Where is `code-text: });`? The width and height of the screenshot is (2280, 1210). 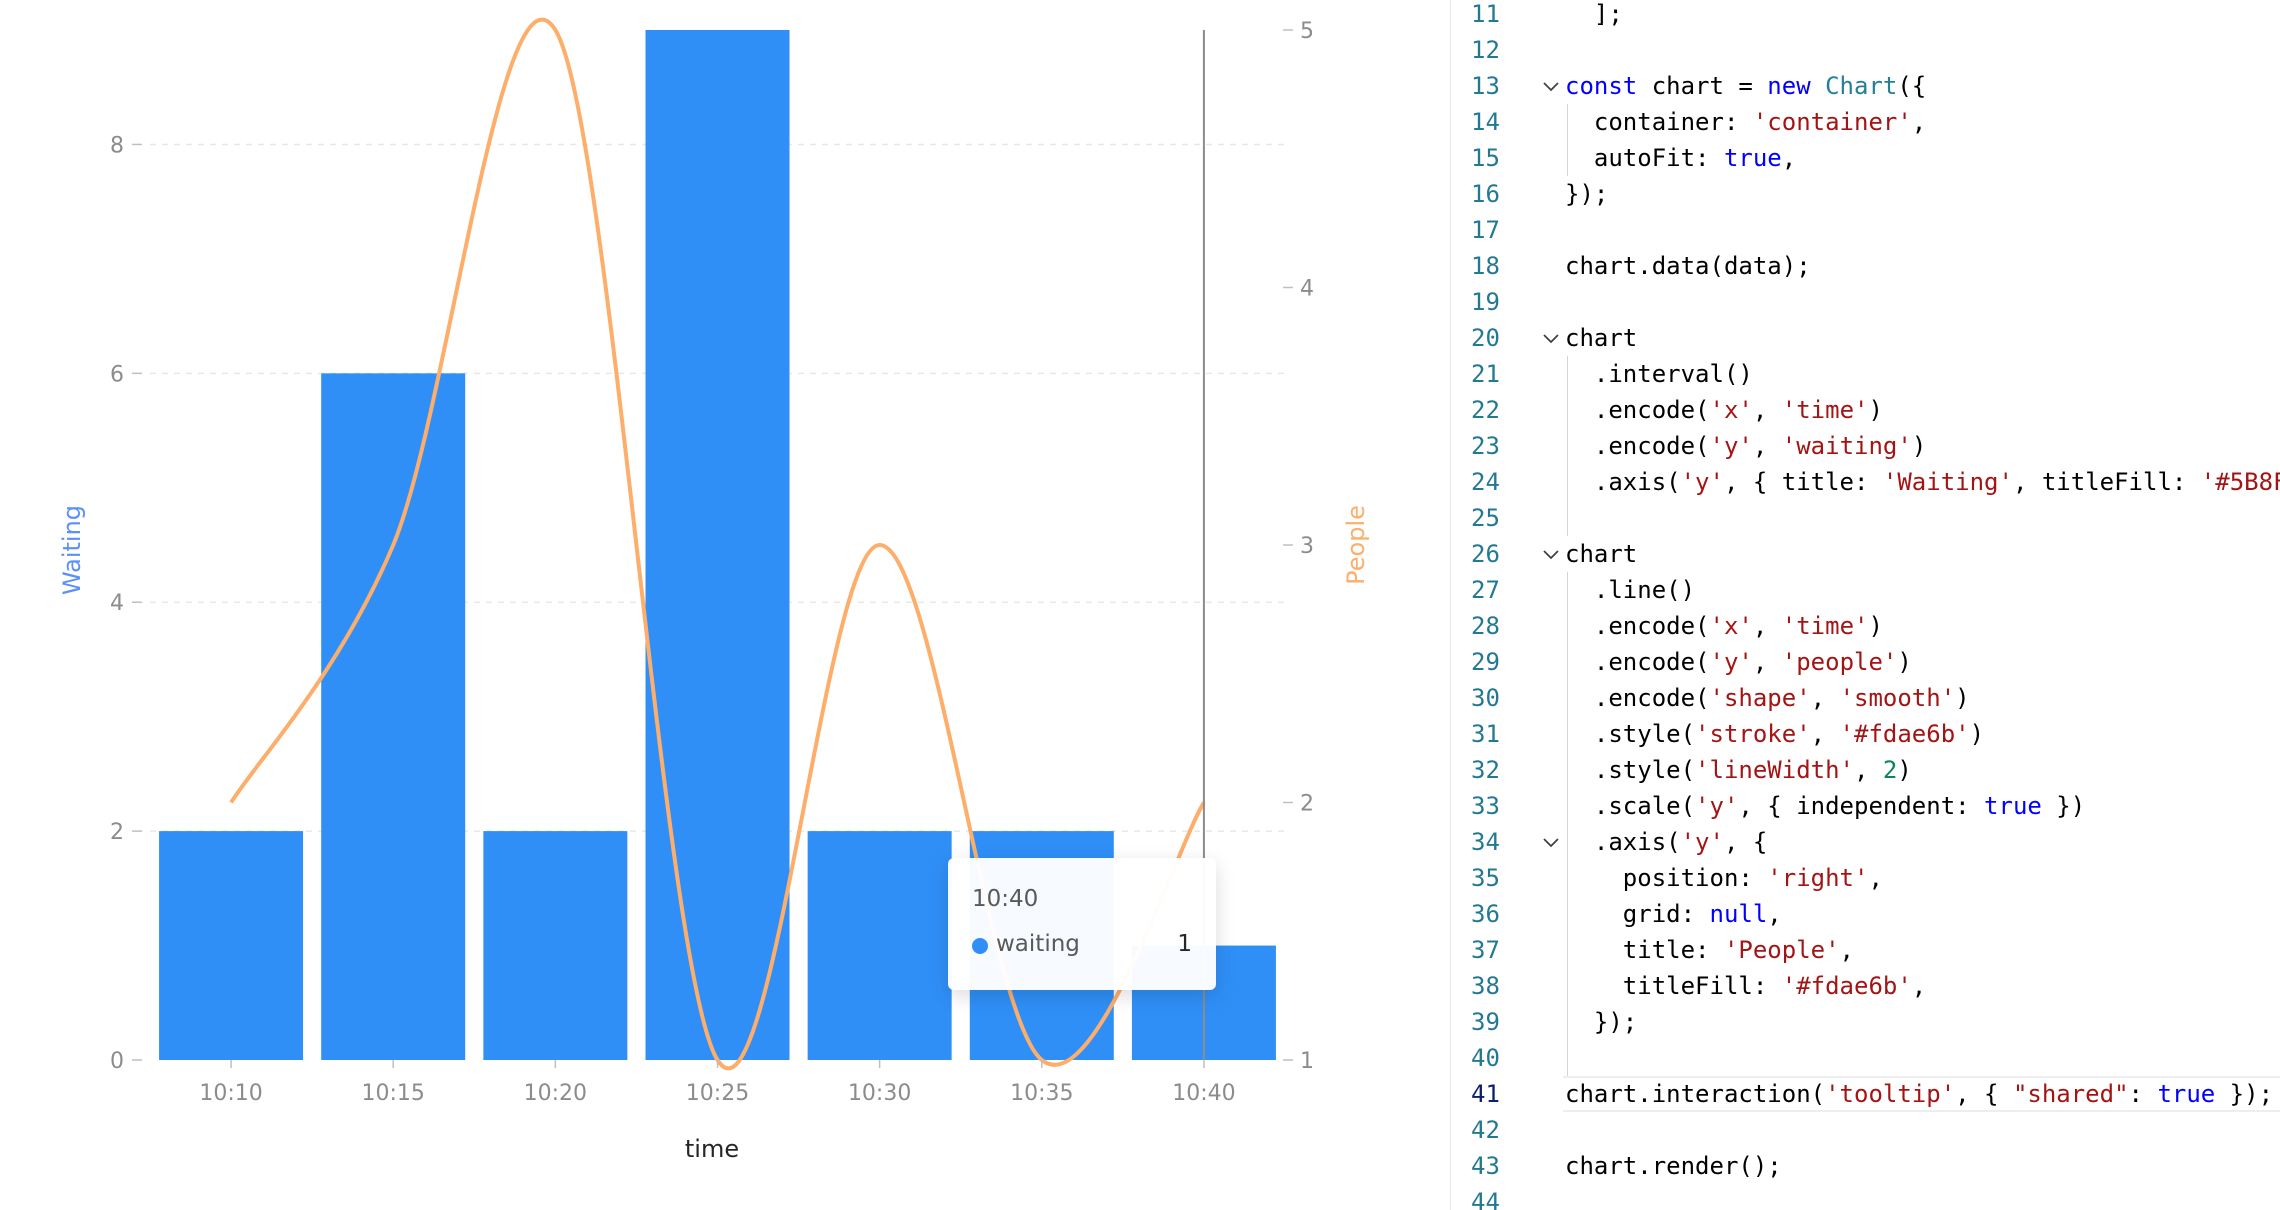 code-text: }); is located at coordinates (1586, 194).